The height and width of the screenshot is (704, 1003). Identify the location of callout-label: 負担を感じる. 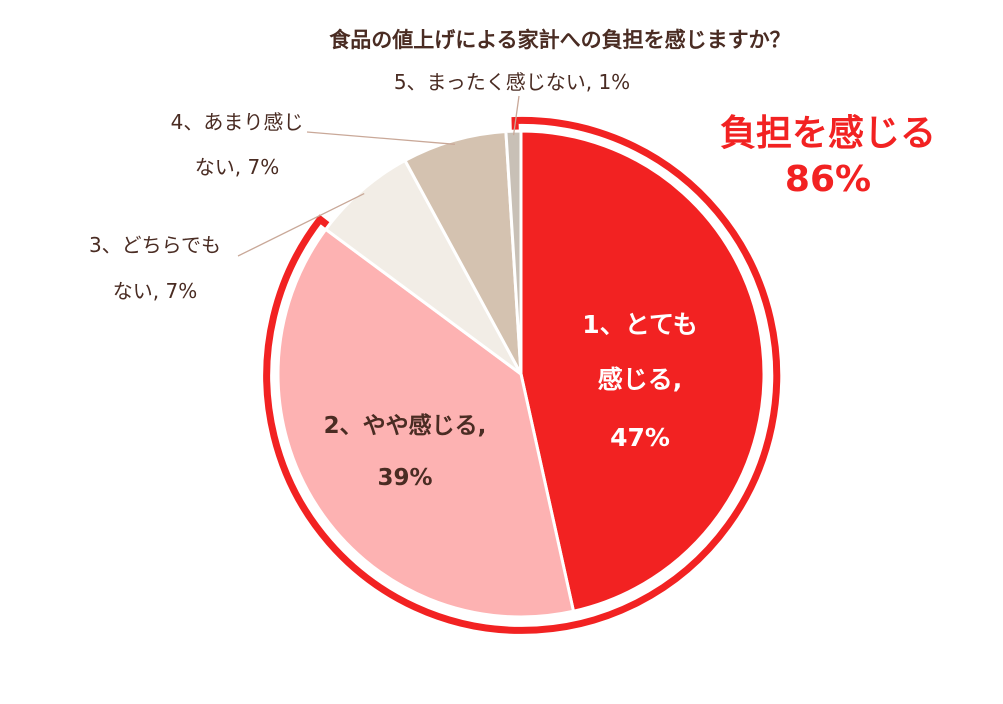
(828, 133).